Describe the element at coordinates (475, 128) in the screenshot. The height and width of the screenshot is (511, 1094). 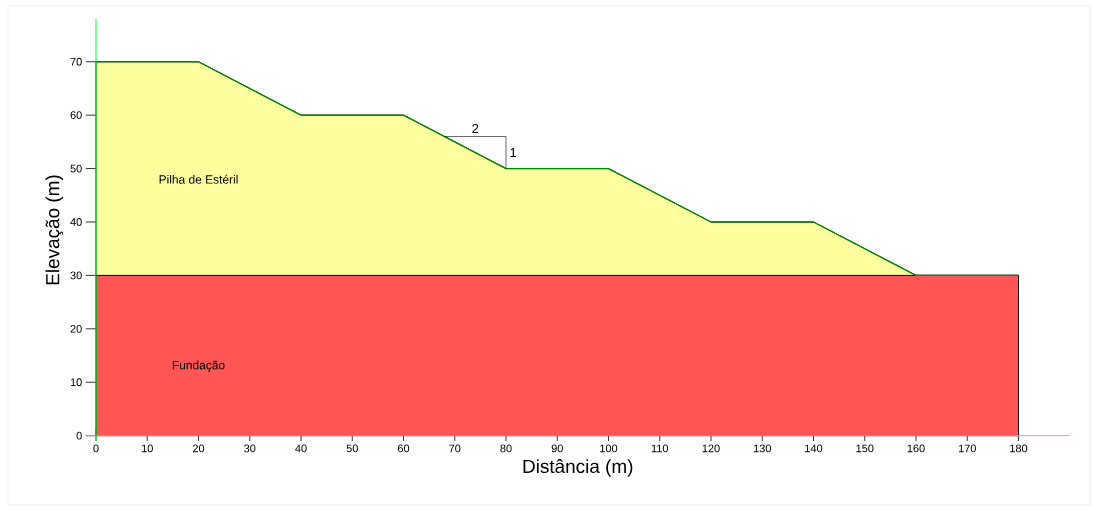
I see `annotation: 2` at that location.